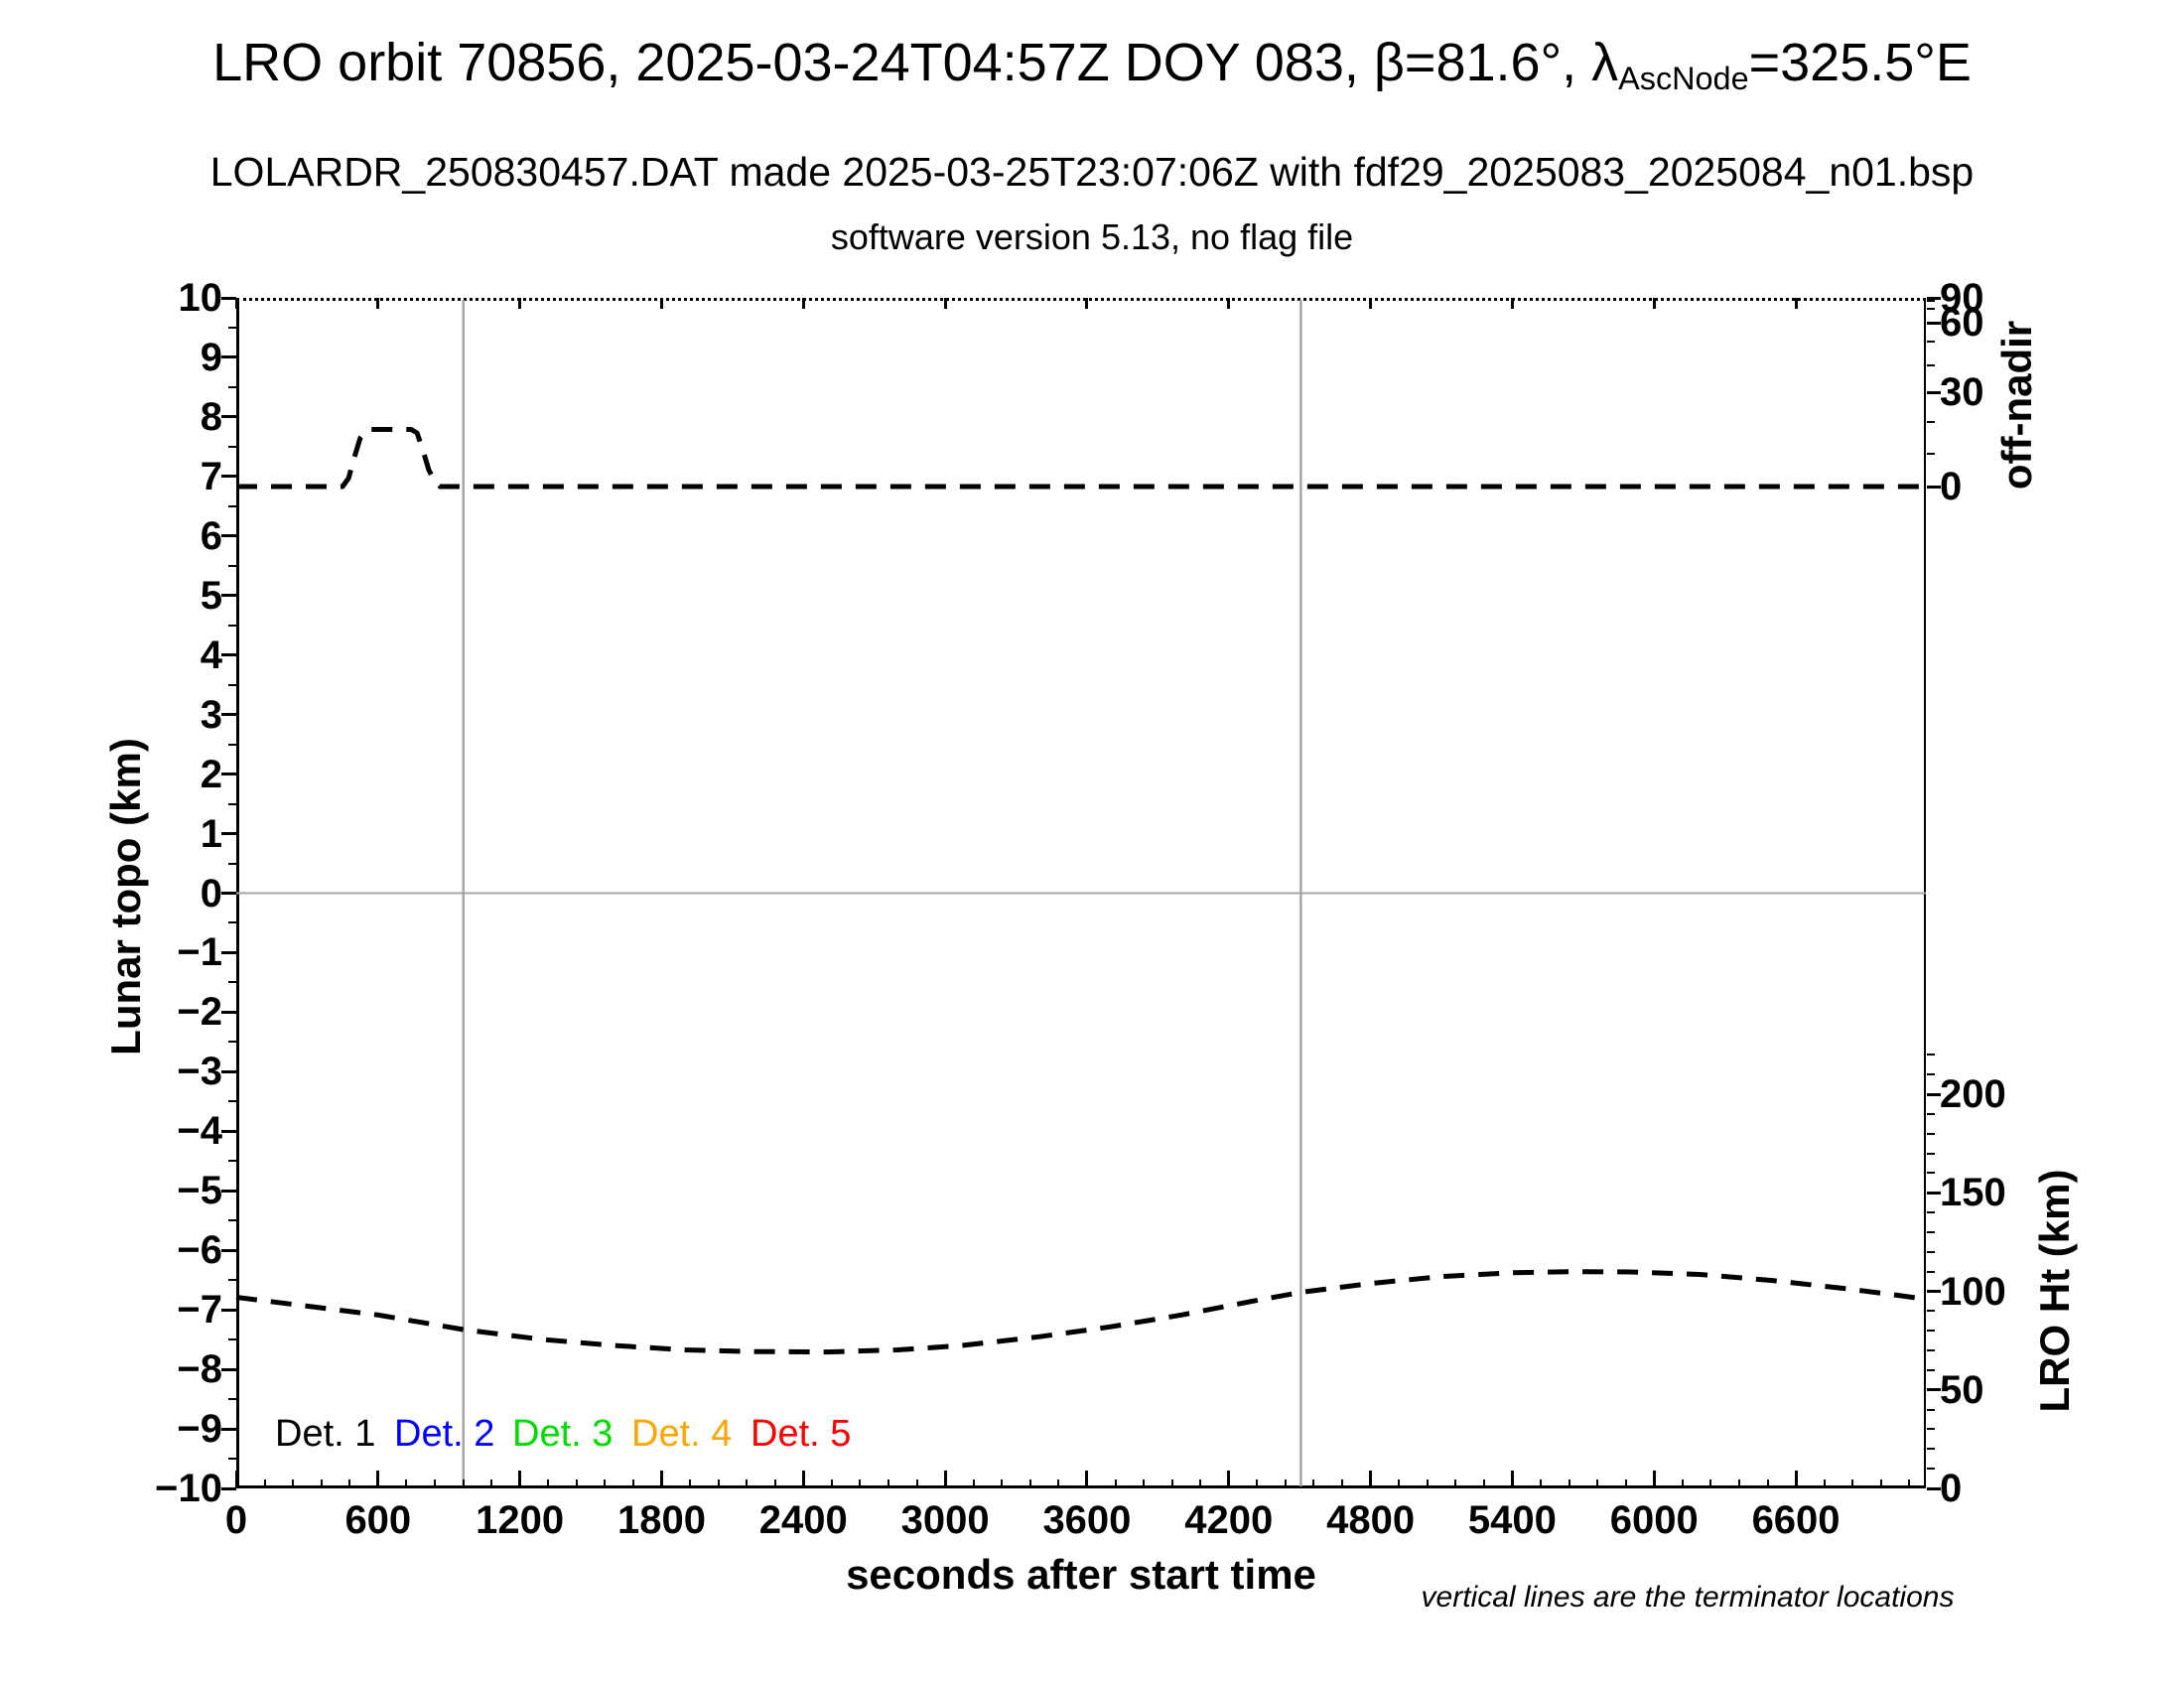 Image resolution: width=2184 pixels, height=1688 pixels. Describe the element at coordinates (1951, 1488) in the screenshot. I see `lro-ht-tick-label: 0` at that location.